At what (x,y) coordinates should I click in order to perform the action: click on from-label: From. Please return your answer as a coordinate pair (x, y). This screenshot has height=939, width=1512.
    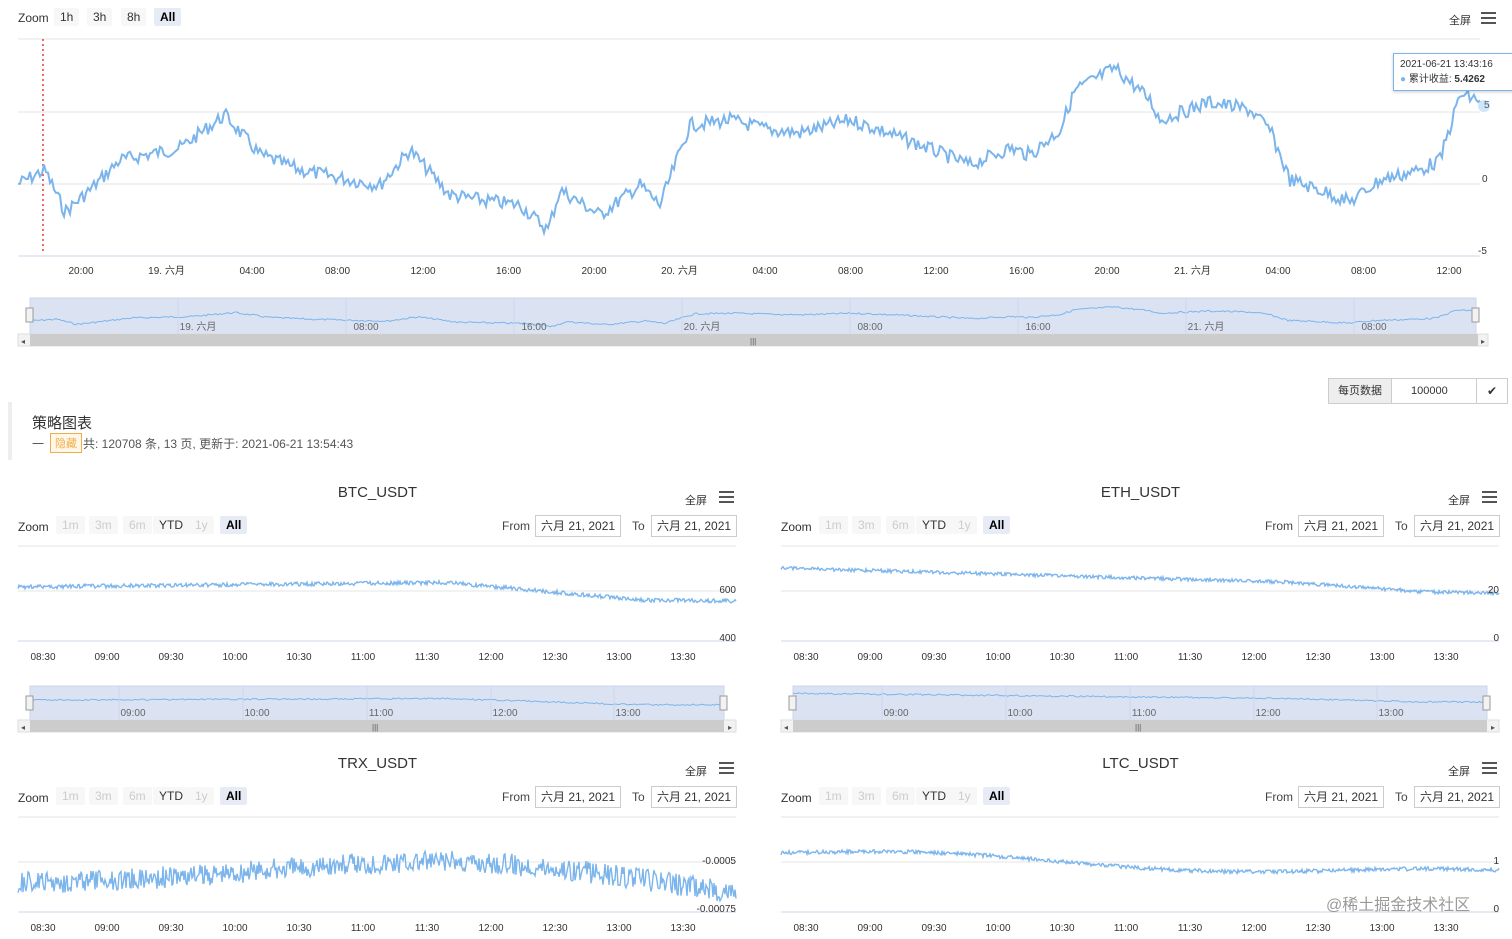
    Looking at the image, I should click on (1279, 526).